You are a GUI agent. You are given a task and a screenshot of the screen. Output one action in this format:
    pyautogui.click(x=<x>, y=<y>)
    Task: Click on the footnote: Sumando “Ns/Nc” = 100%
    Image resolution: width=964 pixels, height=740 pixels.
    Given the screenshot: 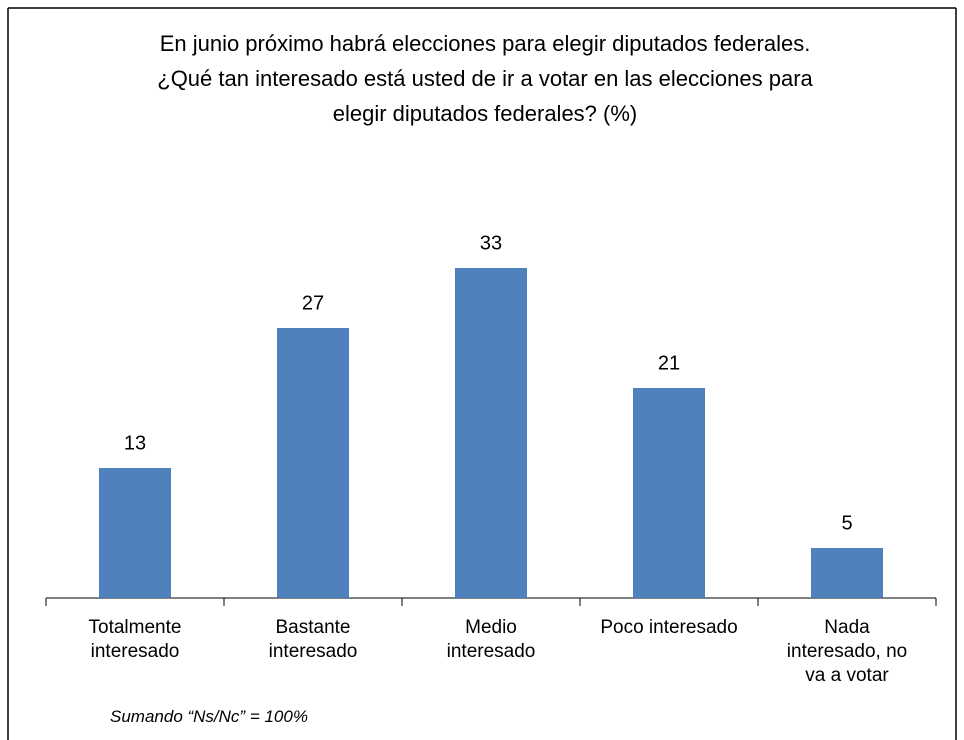 What is the action you would take?
    pyautogui.click(x=209, y=716)
    